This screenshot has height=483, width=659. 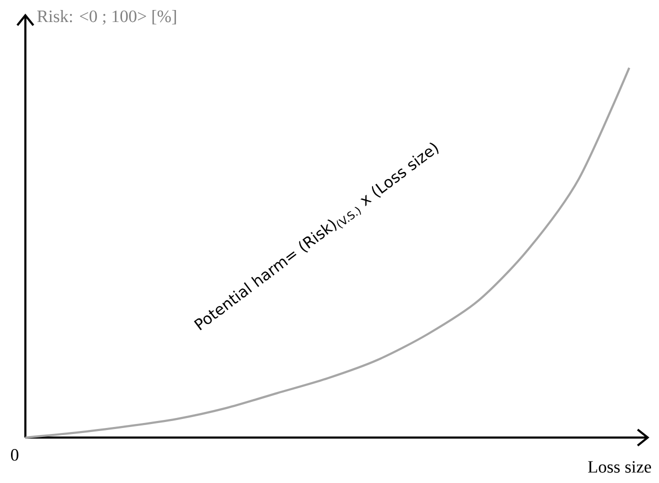 I want to click on y-axis-title: Risk: <0 ; 100> [%], so click(x=106, y=17).